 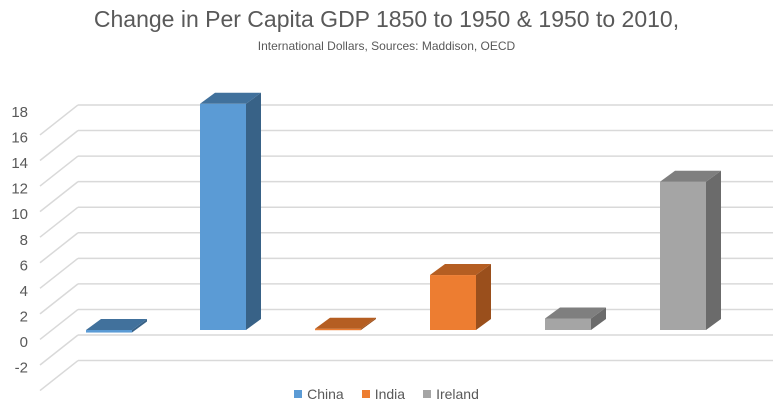 What do you see at coordinates (24, 291) in the screenshot?
I see `y-tick-label: 4` at bounding box center [24, 291].